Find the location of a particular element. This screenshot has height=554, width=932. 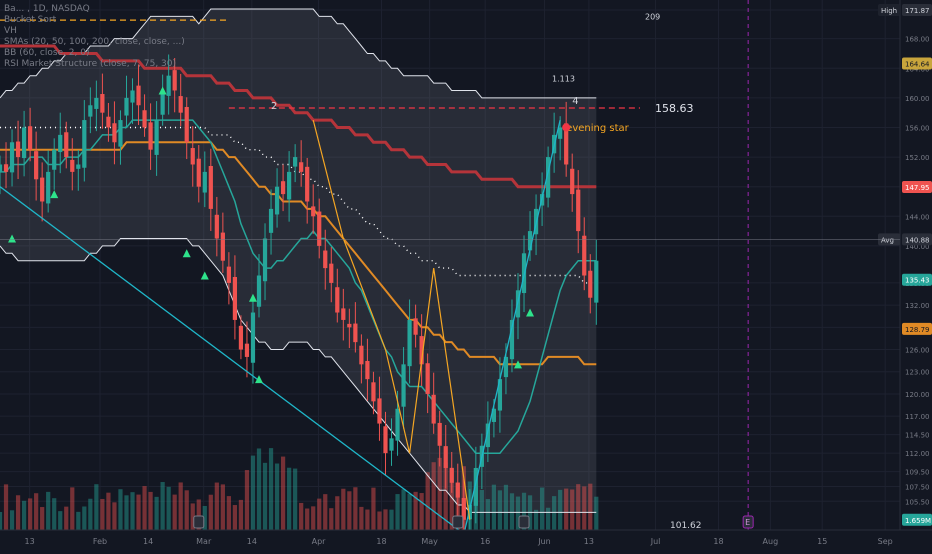

evening-star-marker is located at coordinates (566, 127).